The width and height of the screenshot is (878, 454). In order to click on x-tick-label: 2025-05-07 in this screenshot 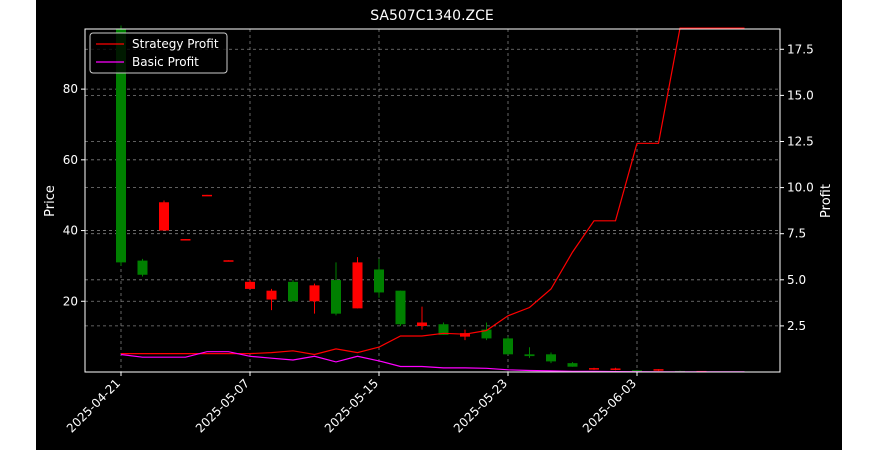, I will do `click(222, 405)`.